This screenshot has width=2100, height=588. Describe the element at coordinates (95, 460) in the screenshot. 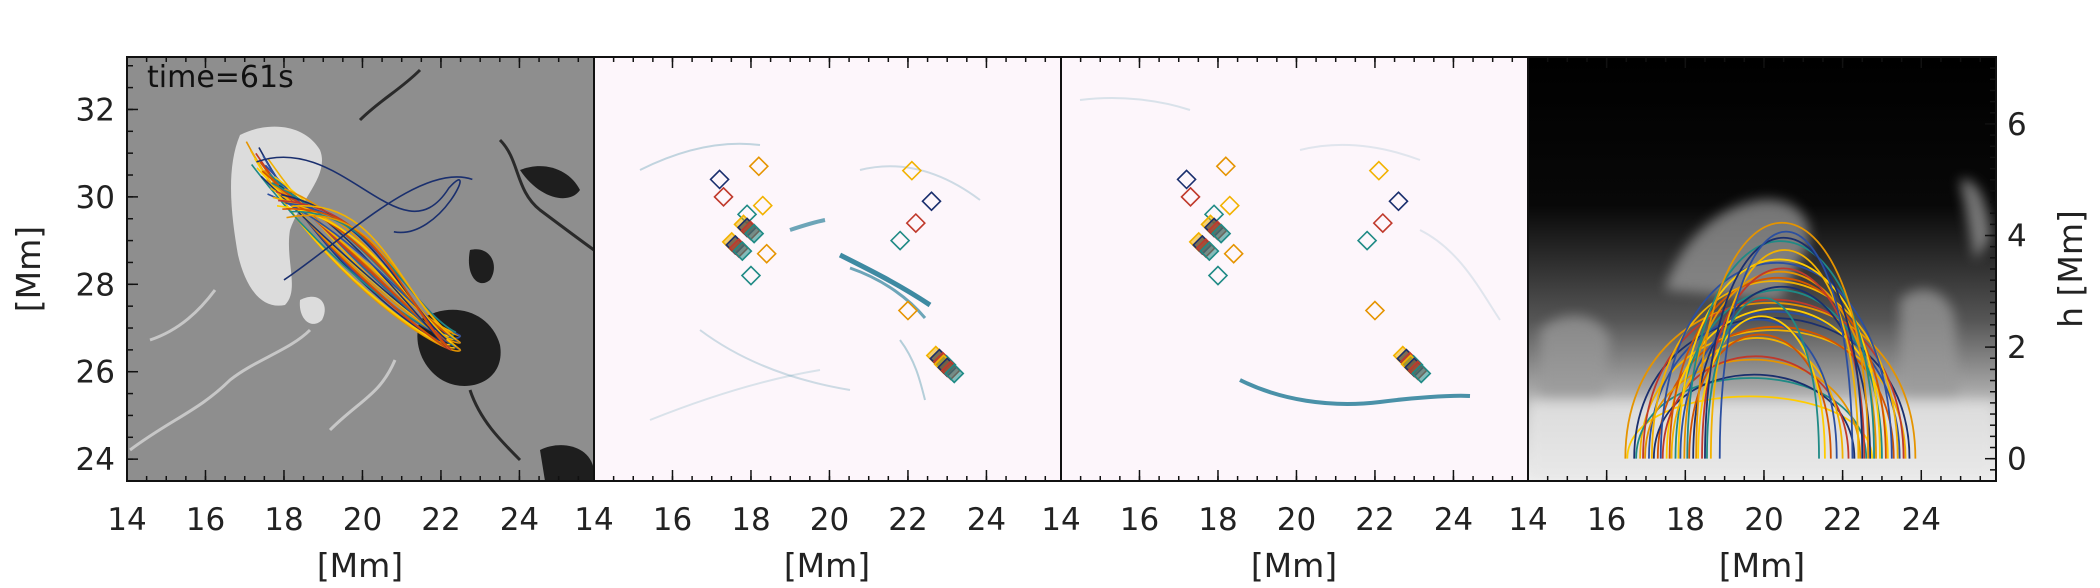

I see `y-tick-label-left: 24` at that location.